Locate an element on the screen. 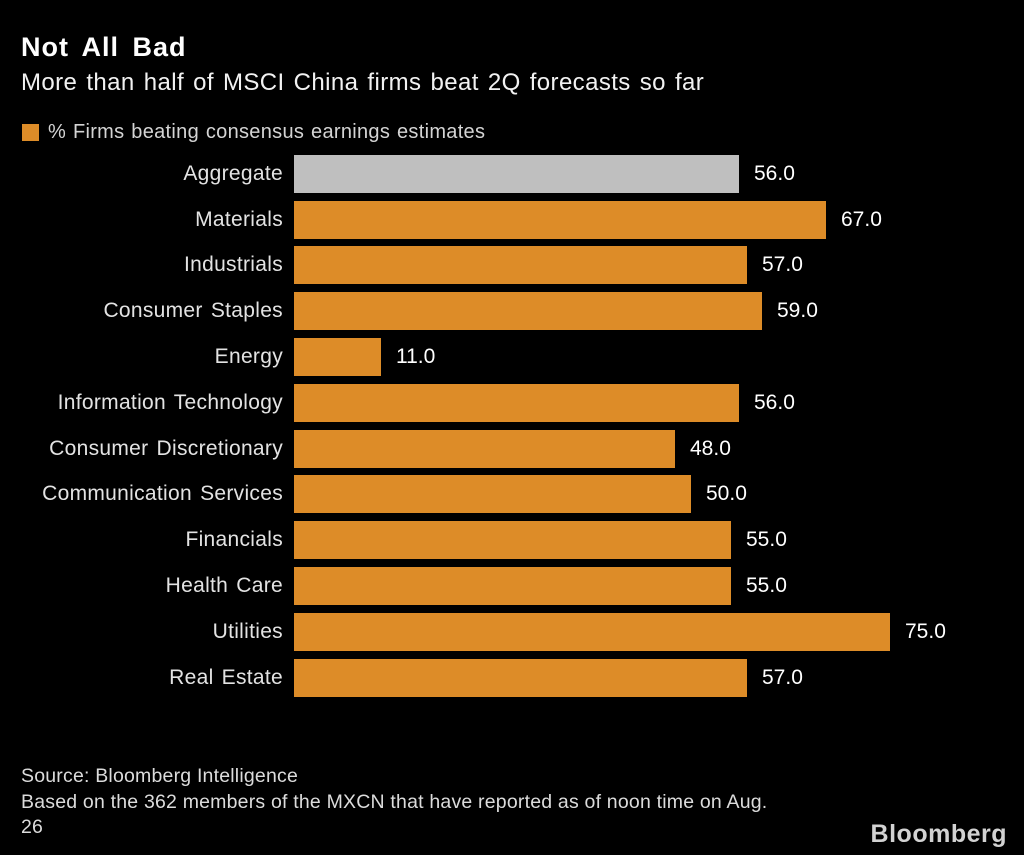 The width and height of the screenshot is (1024, 855). category-label: Communication Services is located at coordinates (162, 494).